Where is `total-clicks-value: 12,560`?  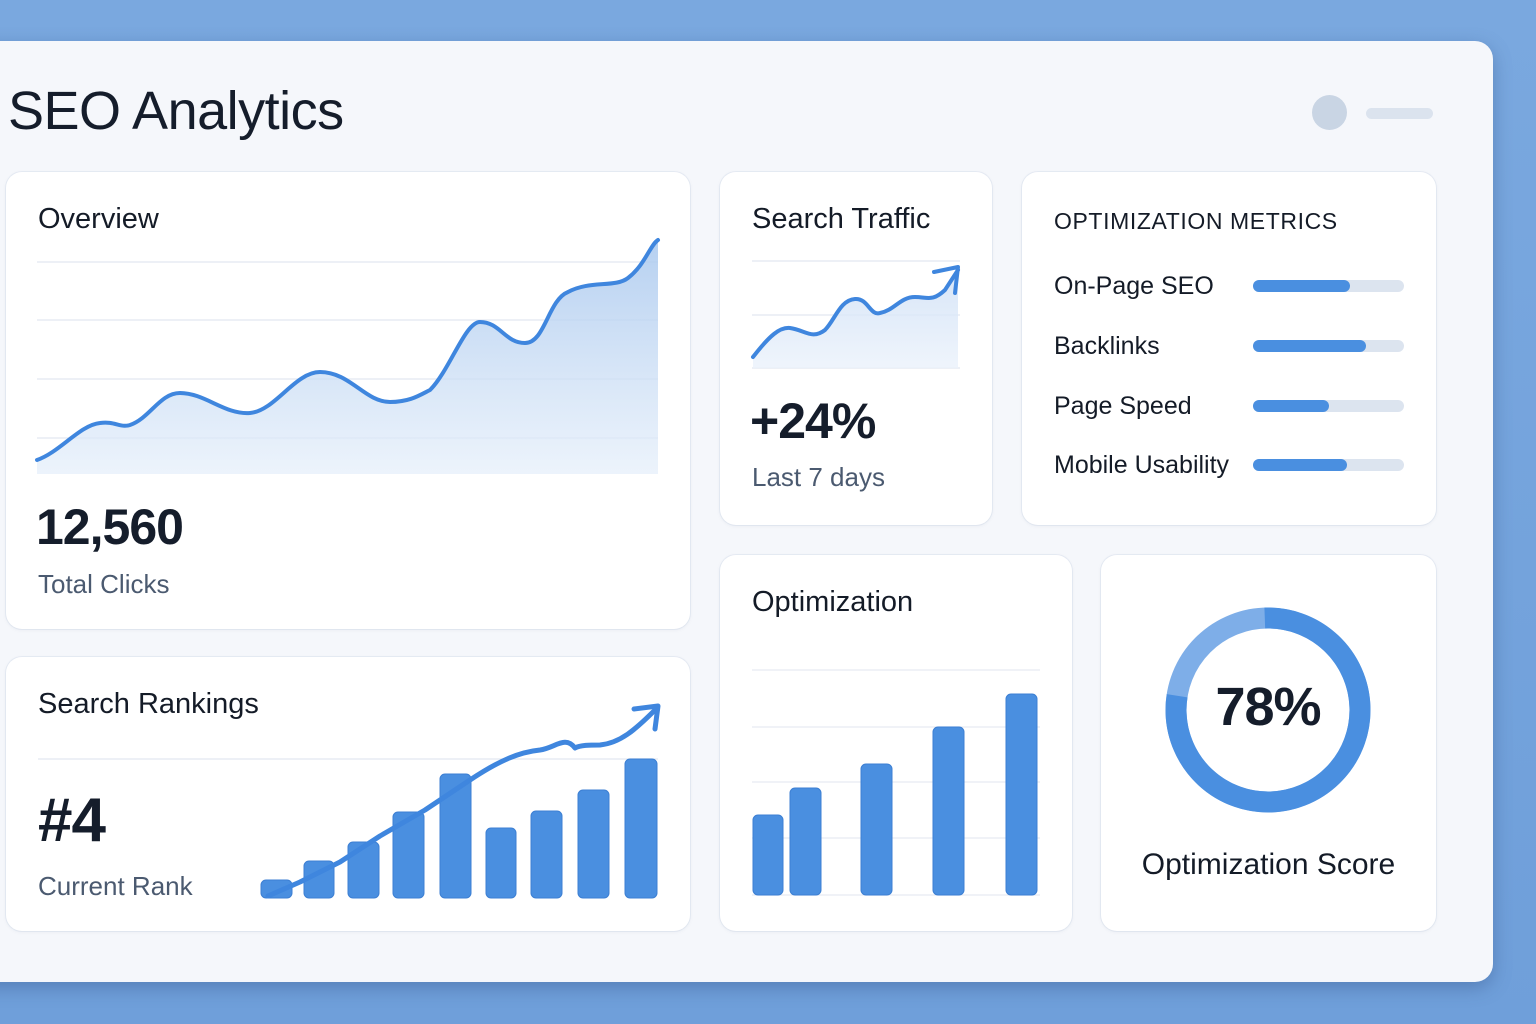
total-clicks-value: 12,560 is located at coordinates (110, 527).